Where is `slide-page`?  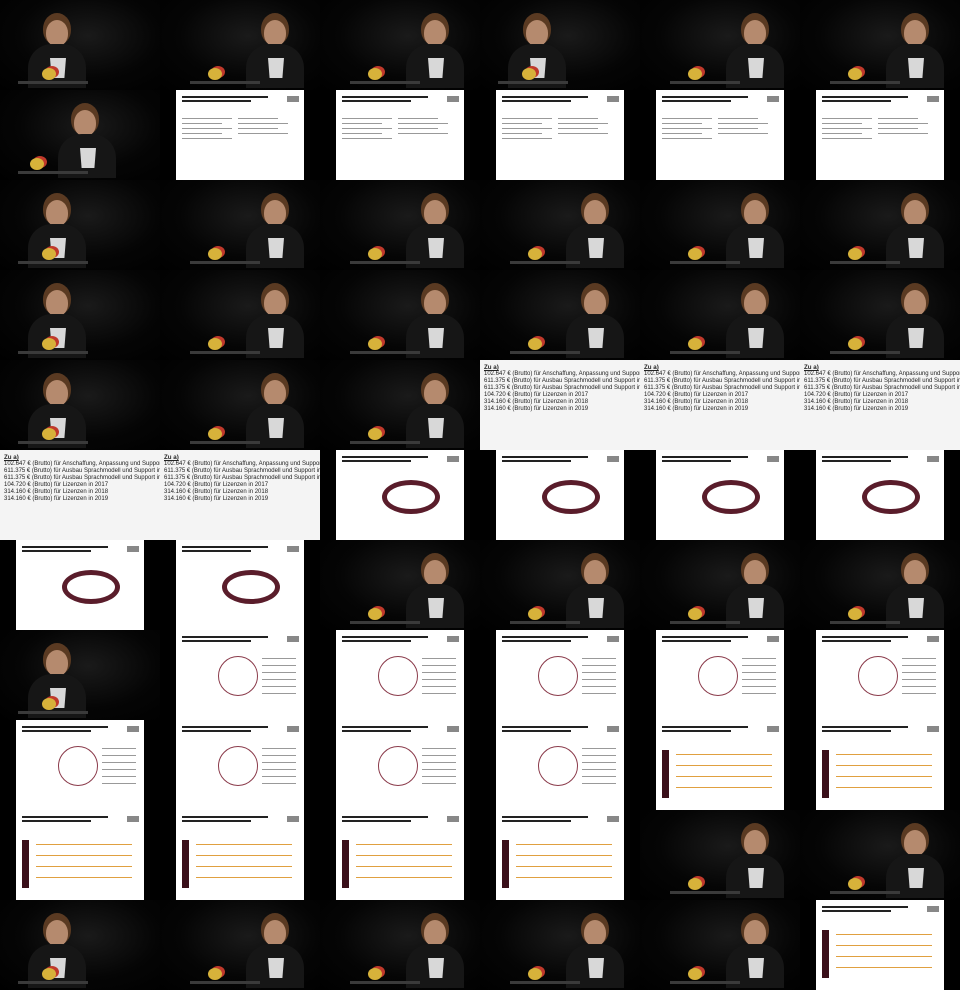 slide-page is located at coordinates (80, 585).